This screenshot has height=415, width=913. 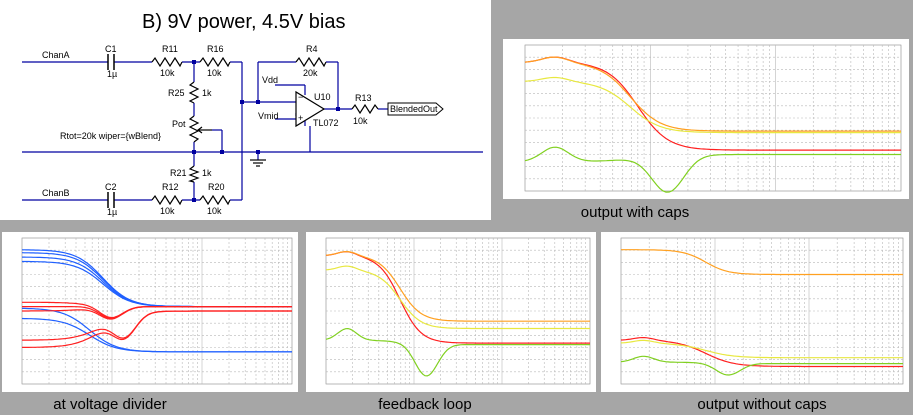 What do you see at coordinates (243, 22) in the screenshot?
I see `schematic-title: B) 9V power, 4.5V bias` at bounding box center [243, 22].